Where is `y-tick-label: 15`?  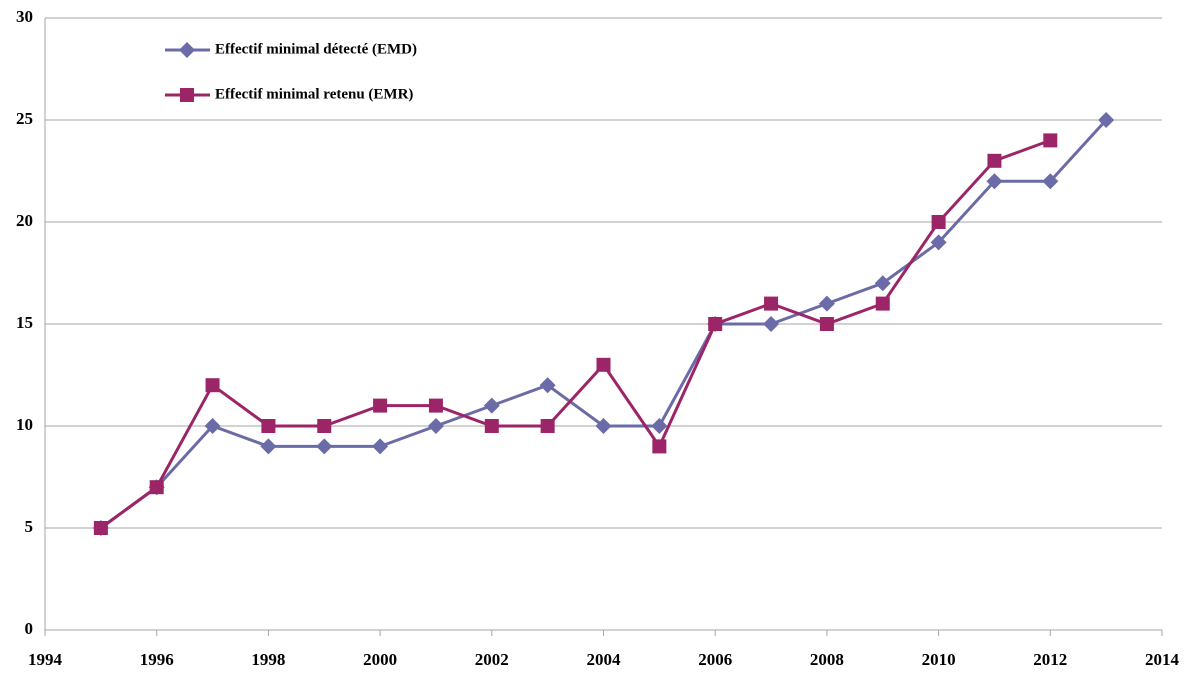
y-tick-label: 15 is located at coordinates (24, 322).